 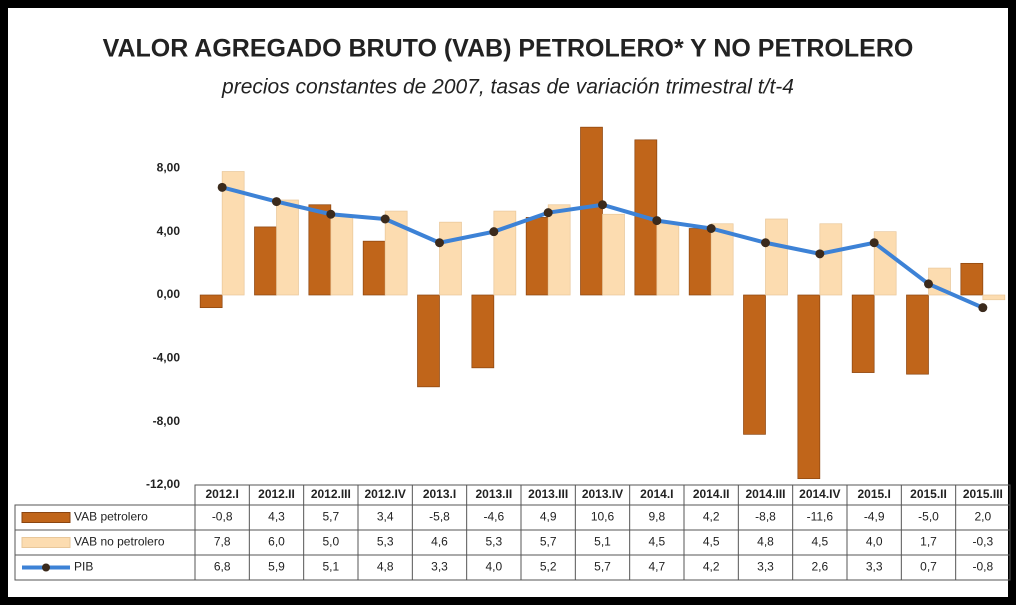 I want to click on x-tick-label: 2013.III, so click(x=548, y=494).